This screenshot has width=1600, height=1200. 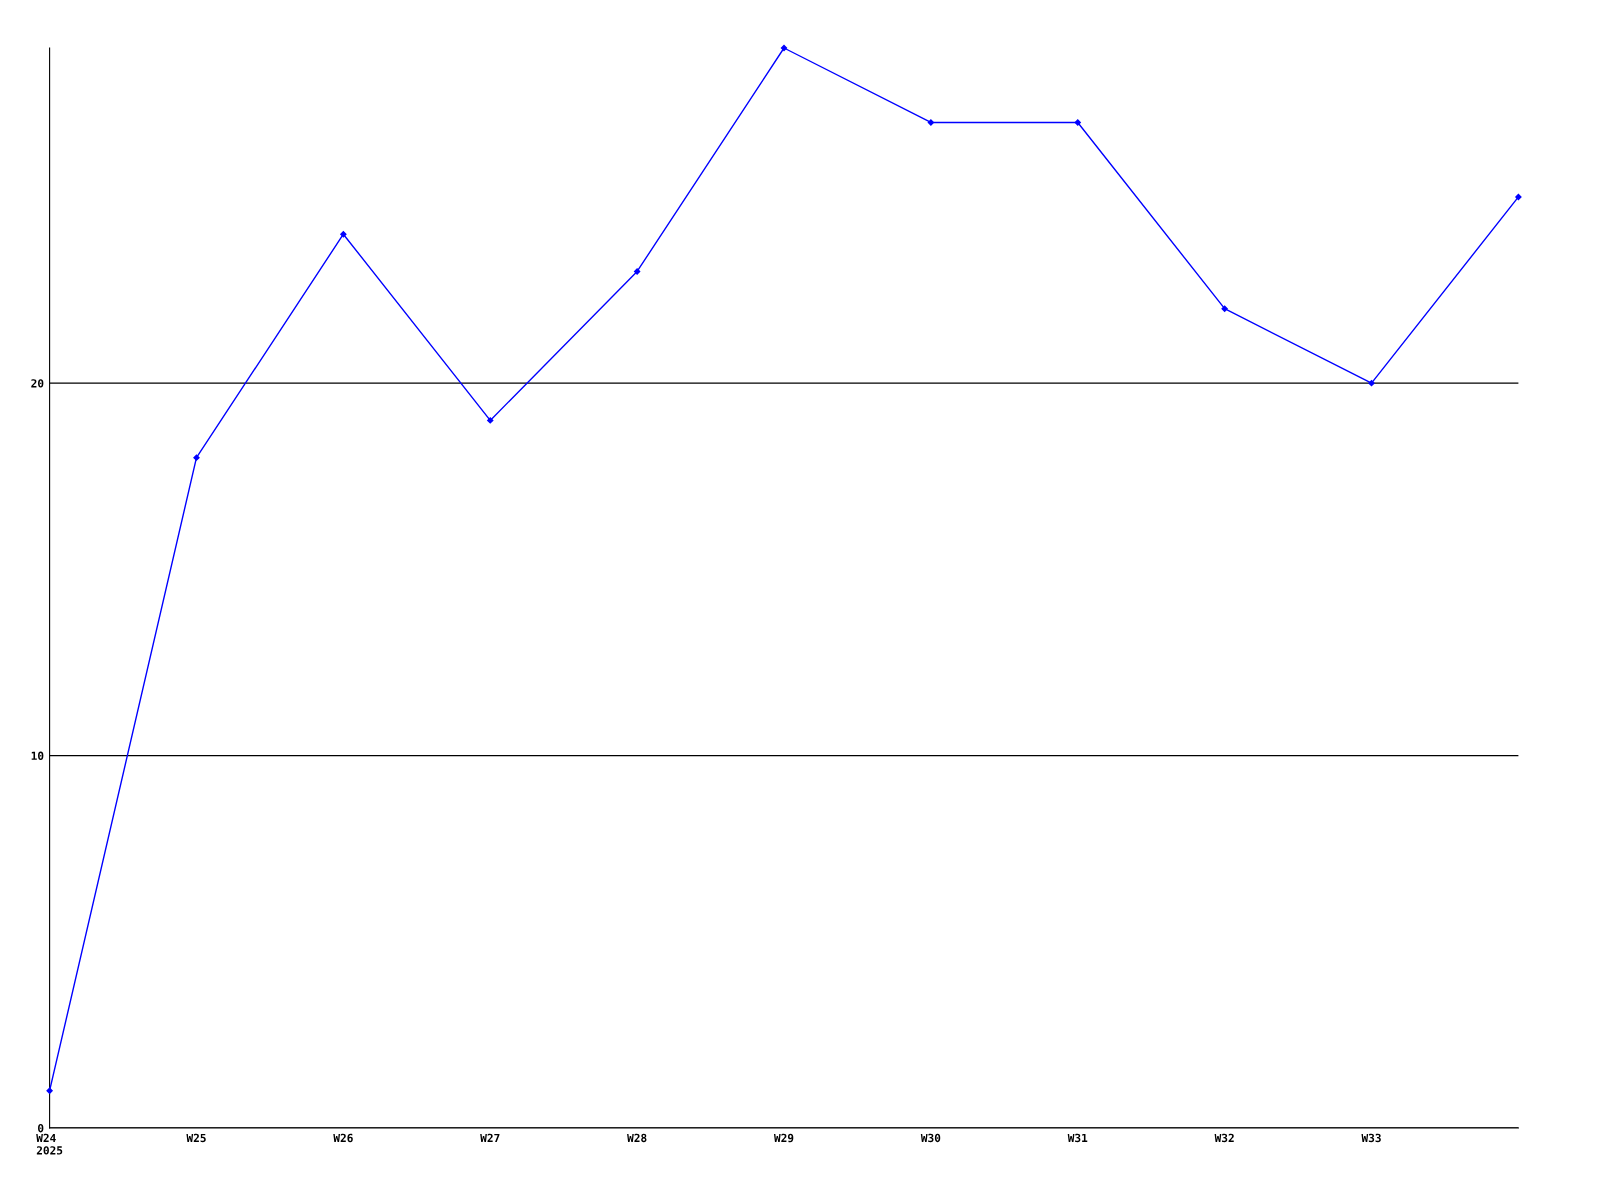 What do you see at coordinates (1371, 1138) in the screenshot?
I see `x-tick-label: W33` at bounding box center [1371, 1138].